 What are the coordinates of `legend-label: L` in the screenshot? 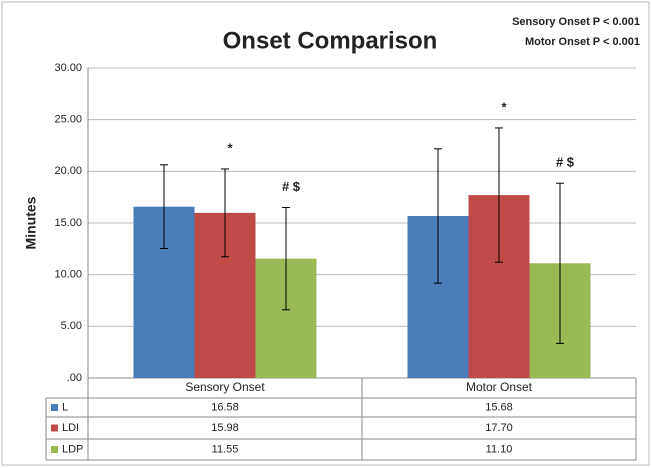 It's located at (65, 407).